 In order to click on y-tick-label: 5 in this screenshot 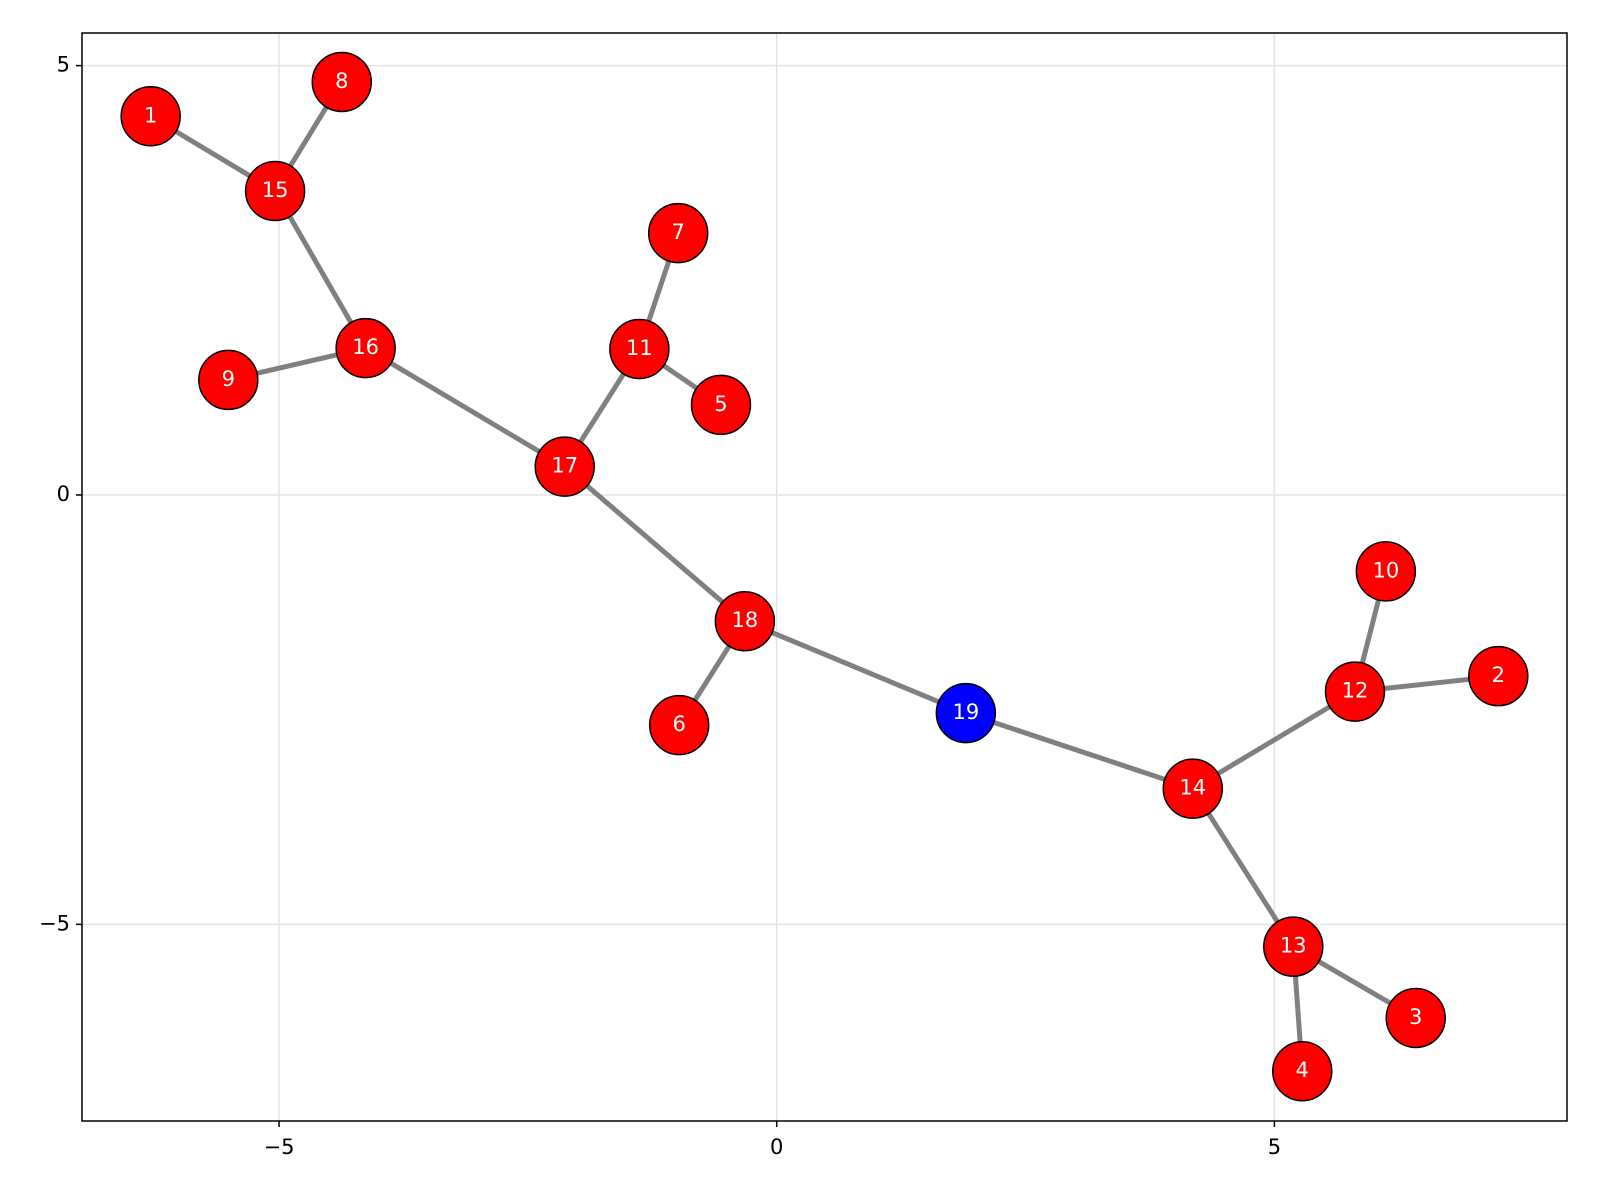, I will do `click(63, 65)`.